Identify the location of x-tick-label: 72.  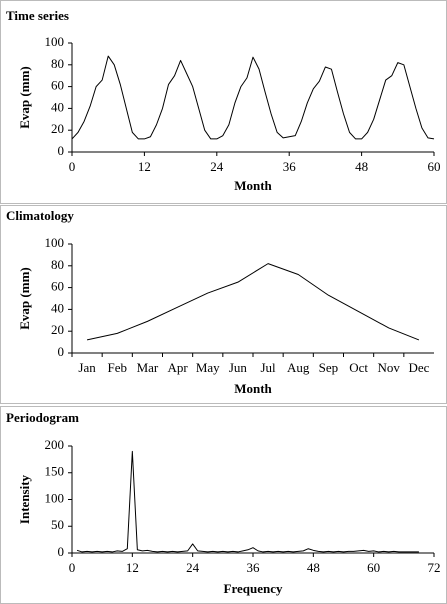
(434, 567).